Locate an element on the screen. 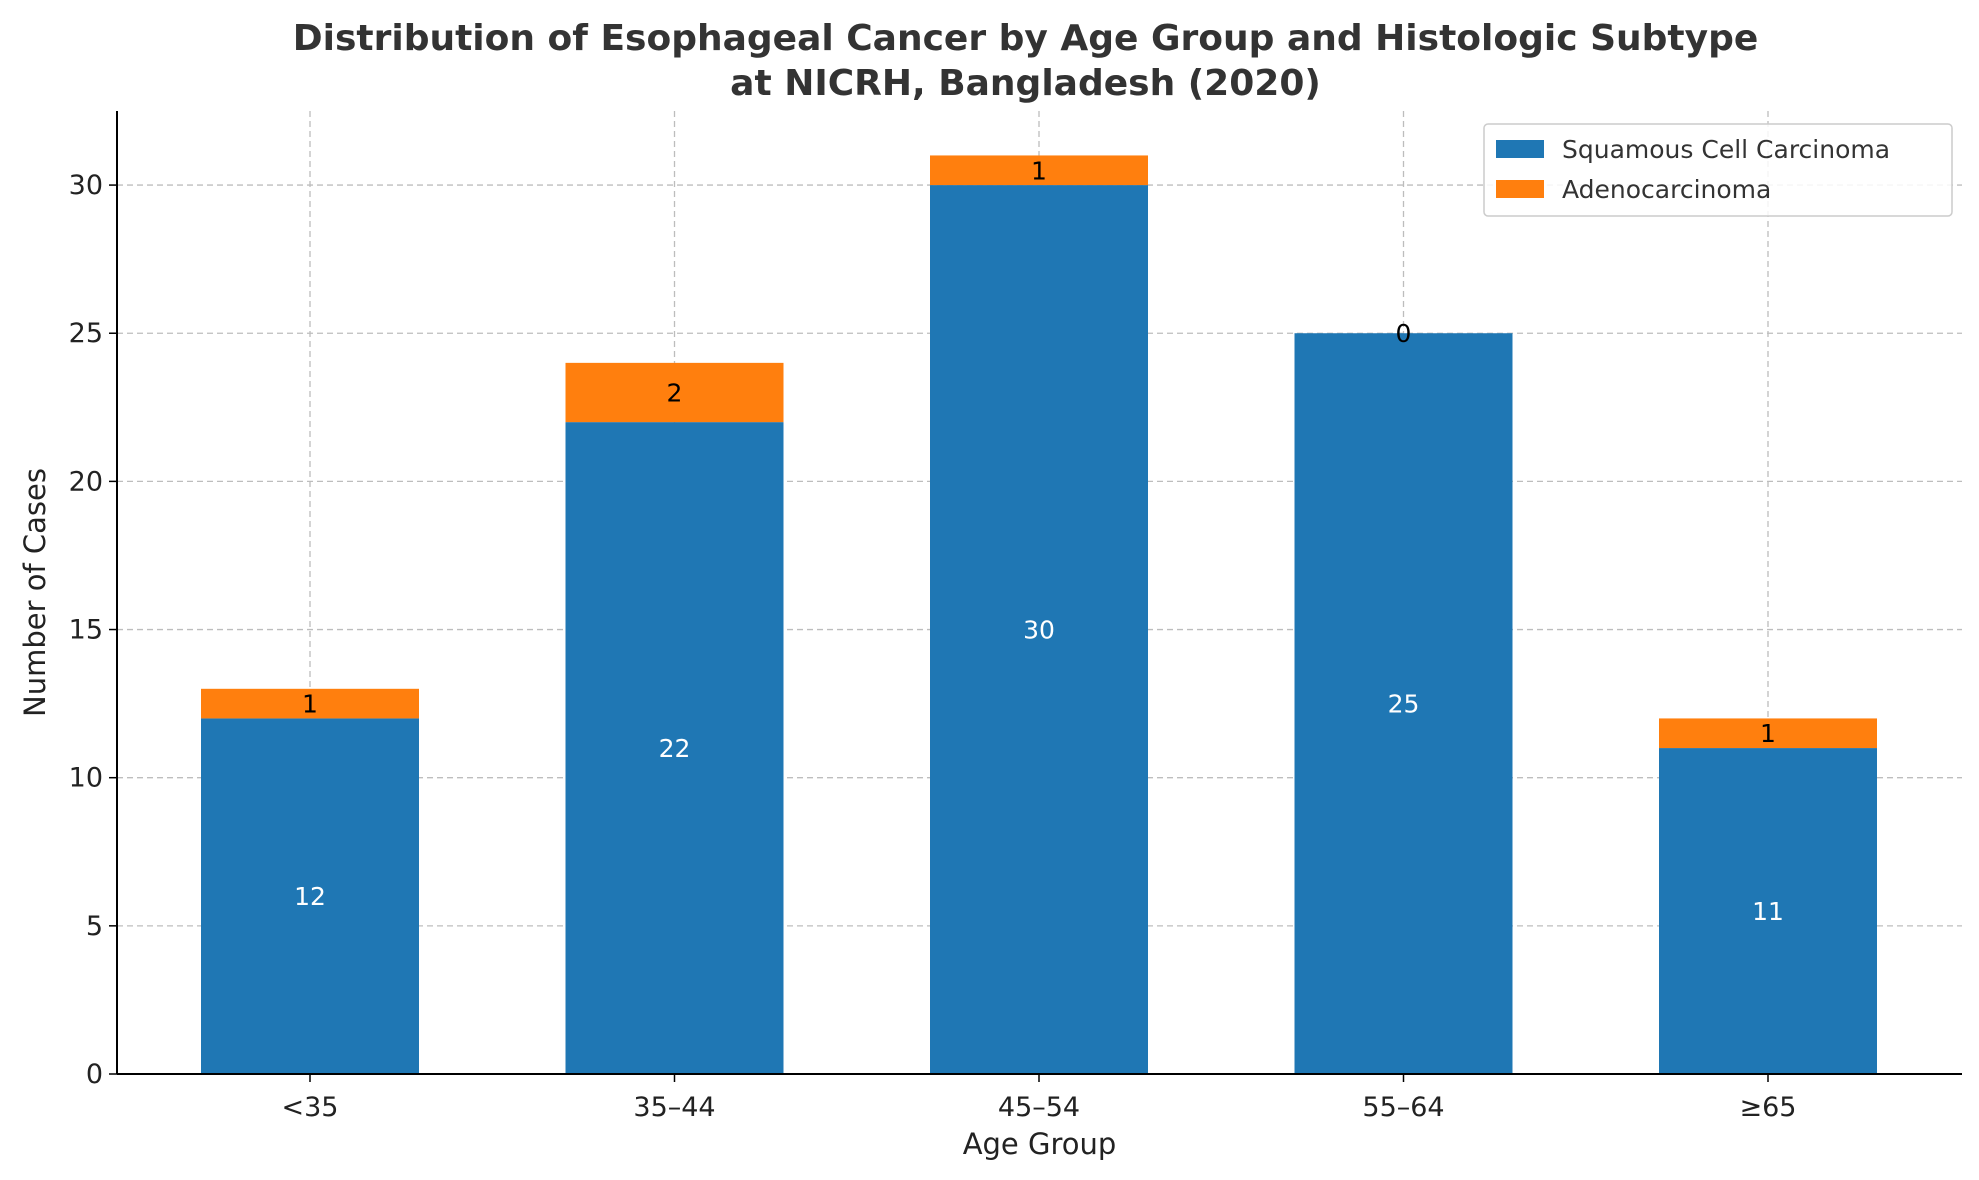  x-tick-label-2: 45–54 is located at coordinates (1039, 1107).